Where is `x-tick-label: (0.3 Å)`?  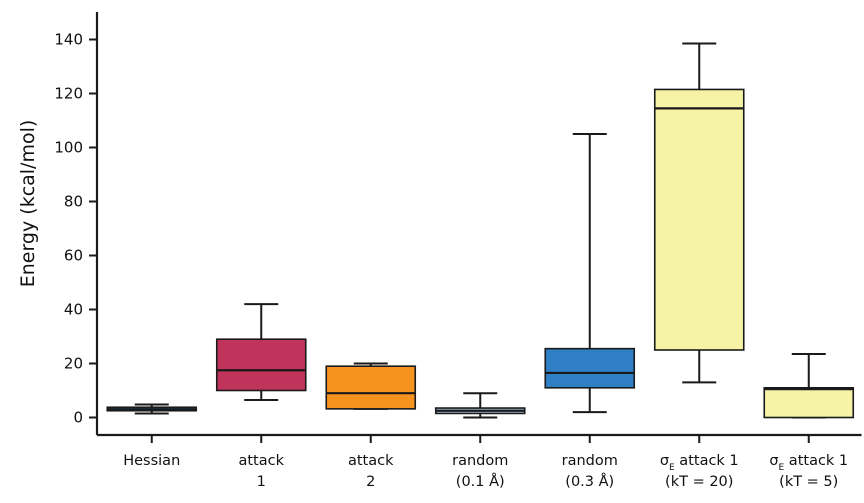 x-tick-label: (0.3 Å) is located at coordinates (589, 481).